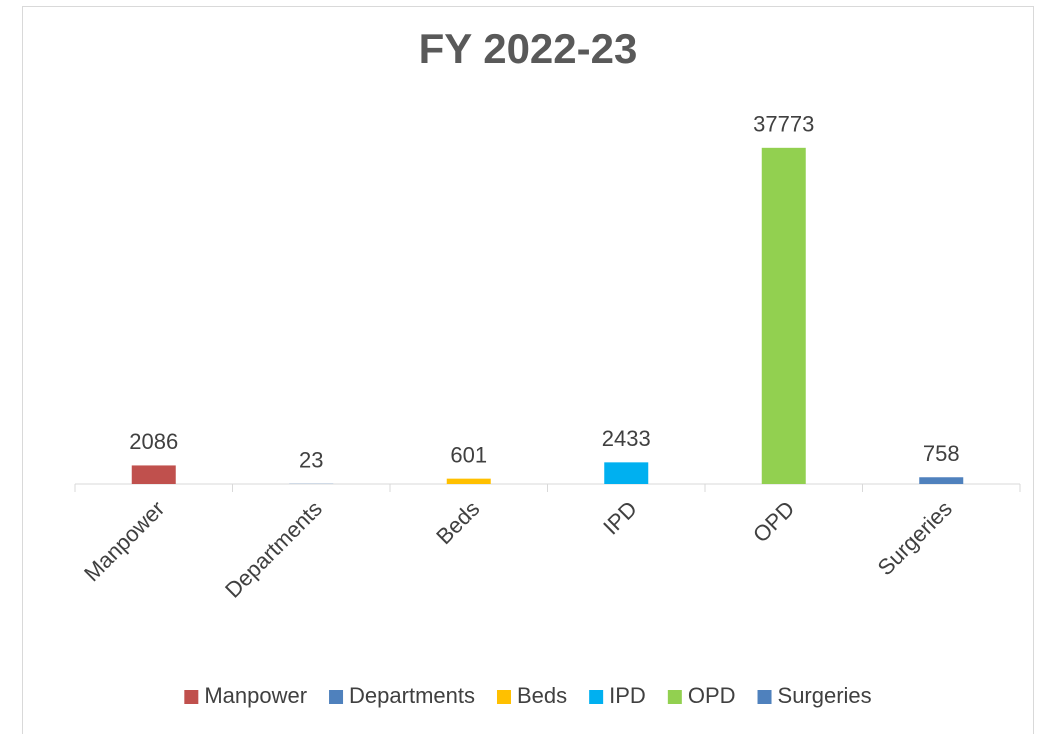 Image resolution: width=1056 pixels, height=734 pixels. I want to click on legend-label: Beds, so click(542, 695).